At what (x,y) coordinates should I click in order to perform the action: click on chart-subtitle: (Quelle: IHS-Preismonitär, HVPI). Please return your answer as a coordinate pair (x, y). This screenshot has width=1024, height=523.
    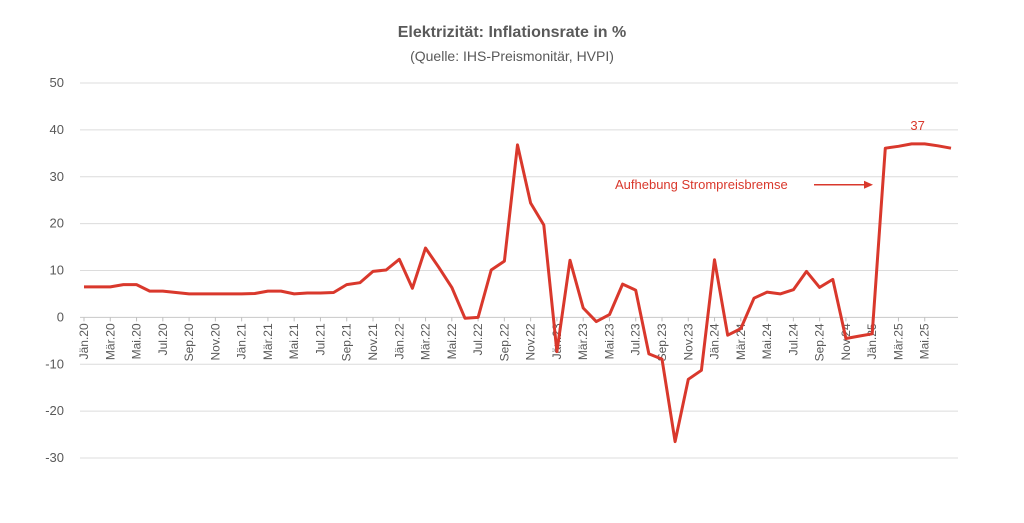
    Looking at the image, I should click on (512, 56).